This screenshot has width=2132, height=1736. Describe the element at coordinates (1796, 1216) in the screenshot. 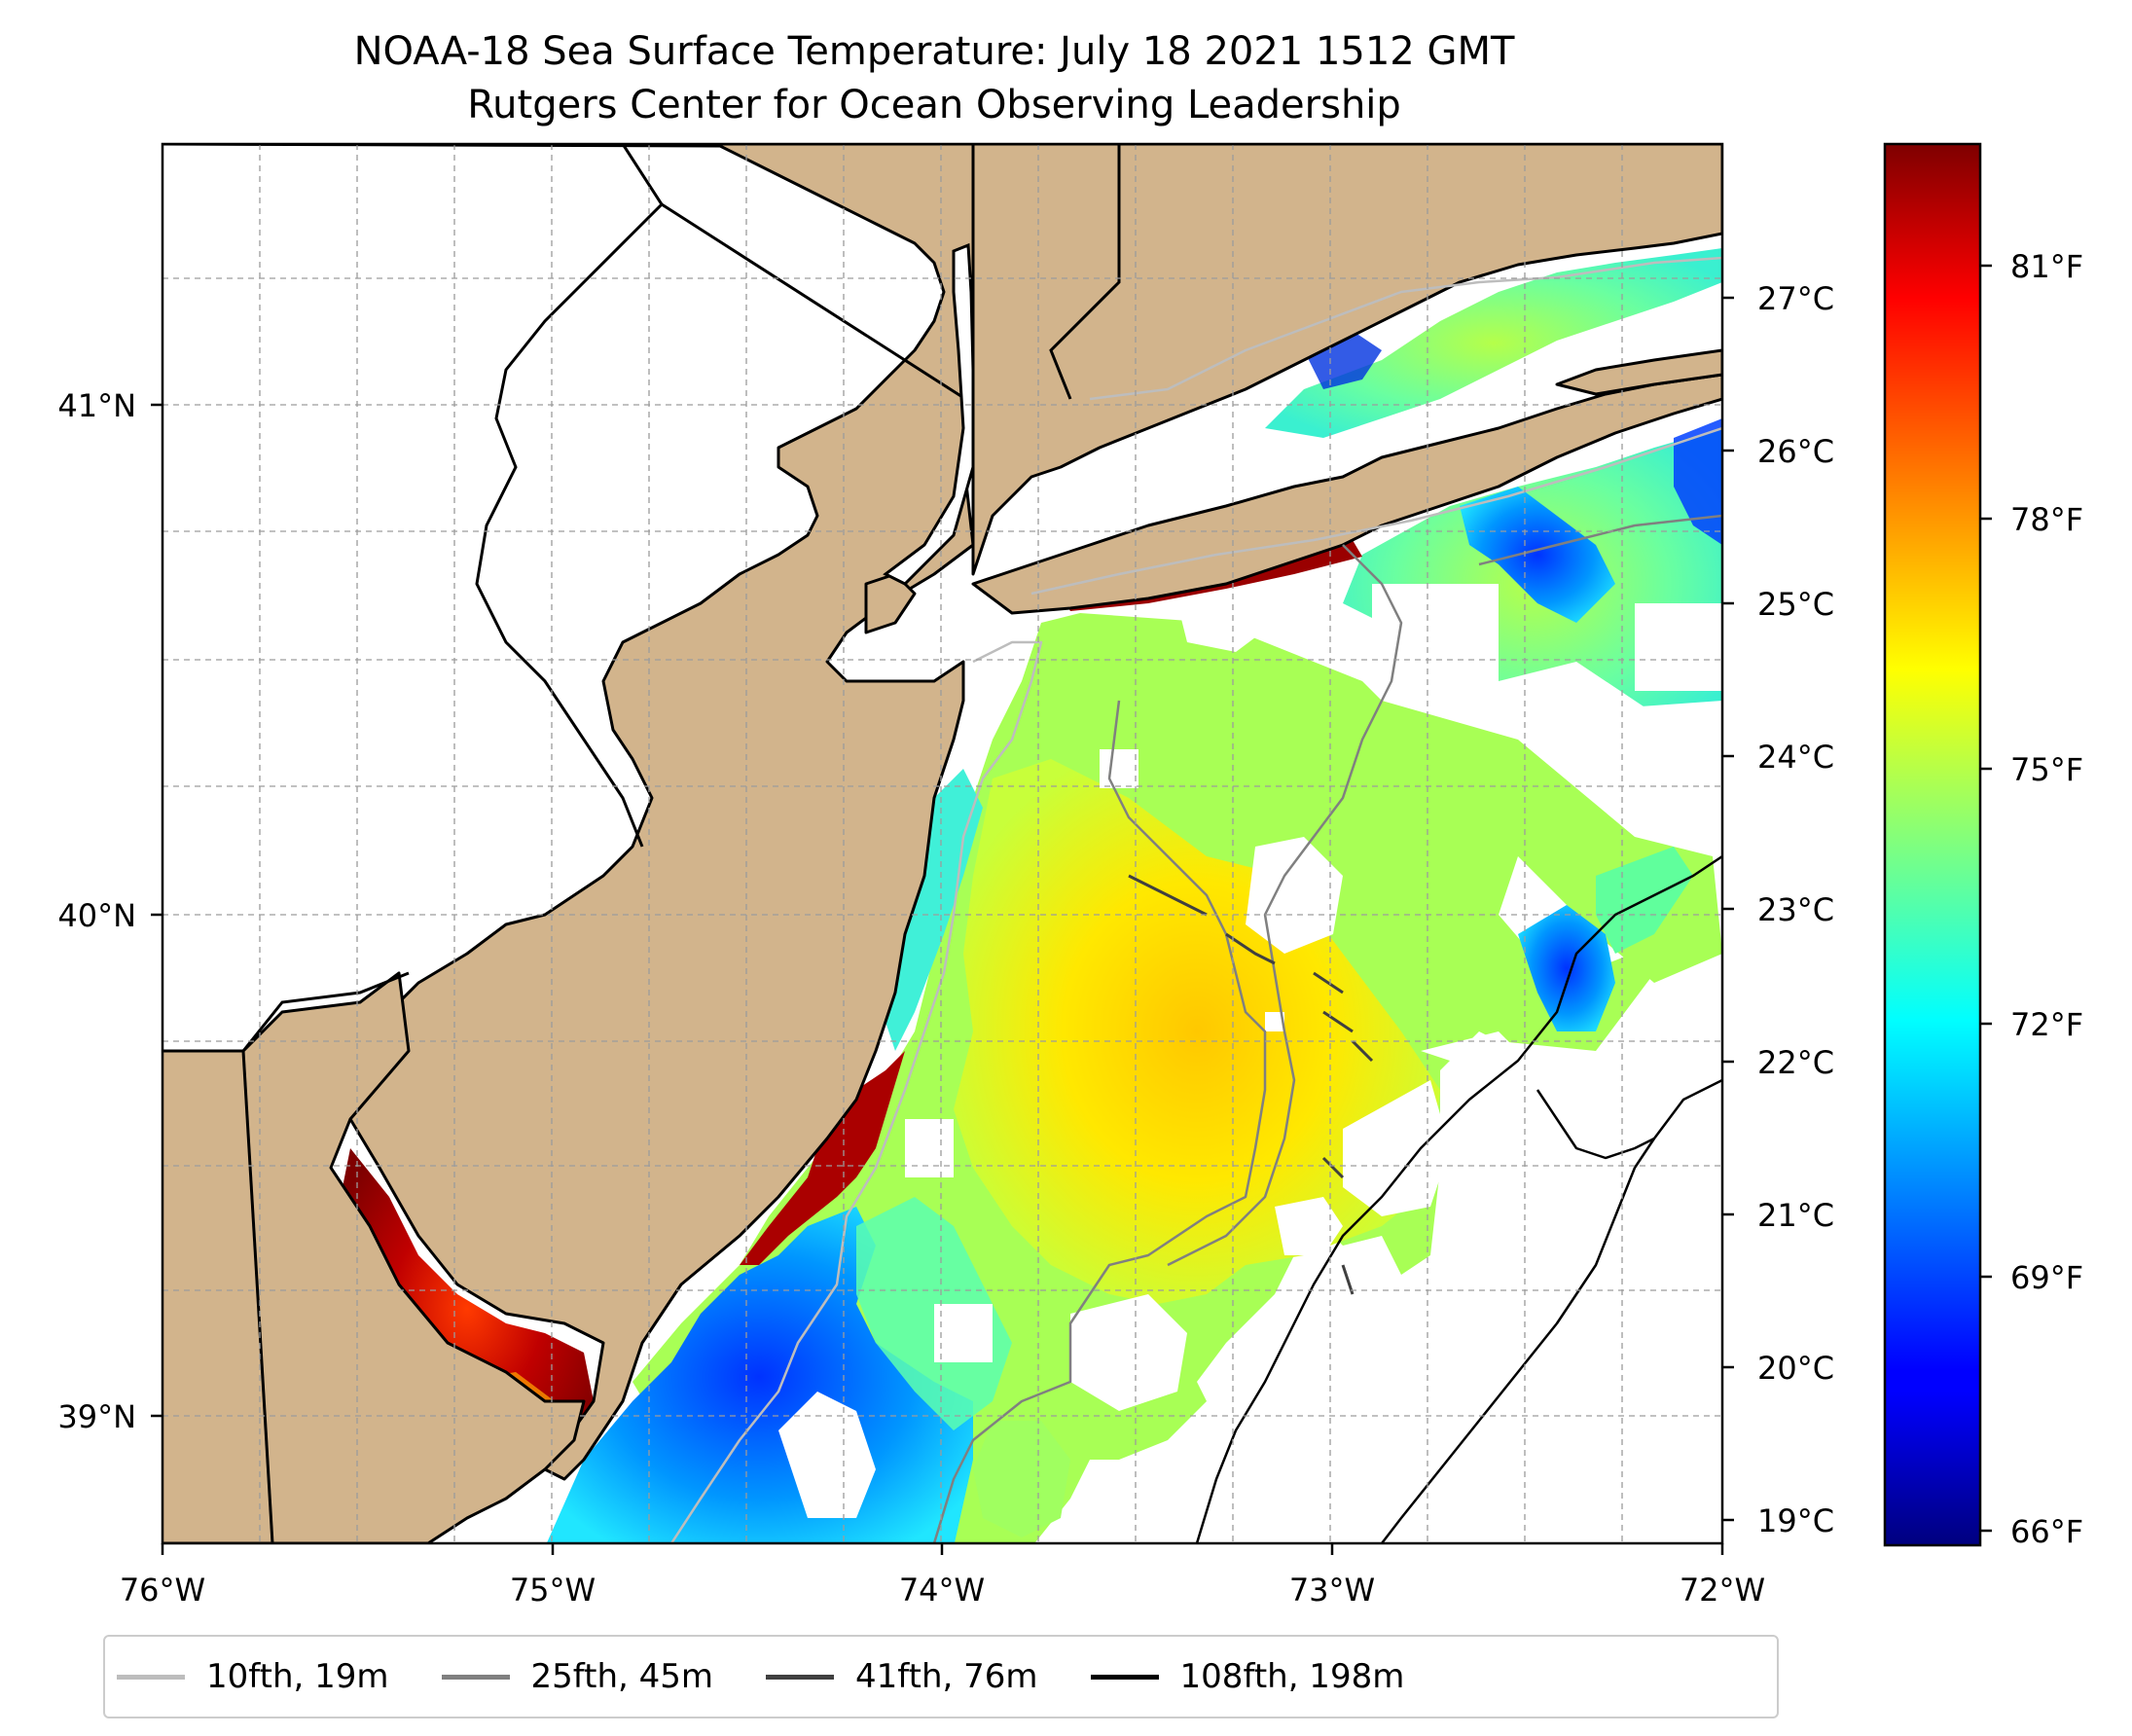

I see `celsius-tick-label: 21°C` at that location.